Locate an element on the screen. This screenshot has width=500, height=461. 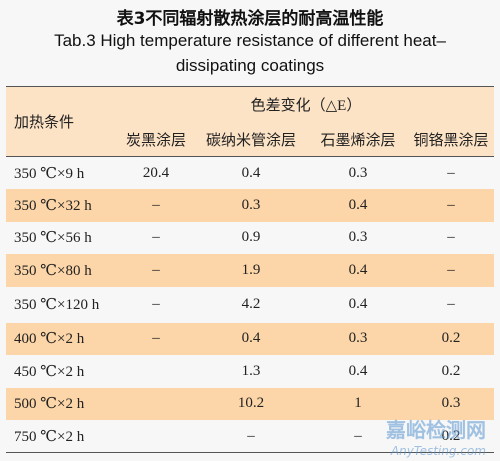
row-label: 350 ℃×120 h is located at coordinates (57, 305).